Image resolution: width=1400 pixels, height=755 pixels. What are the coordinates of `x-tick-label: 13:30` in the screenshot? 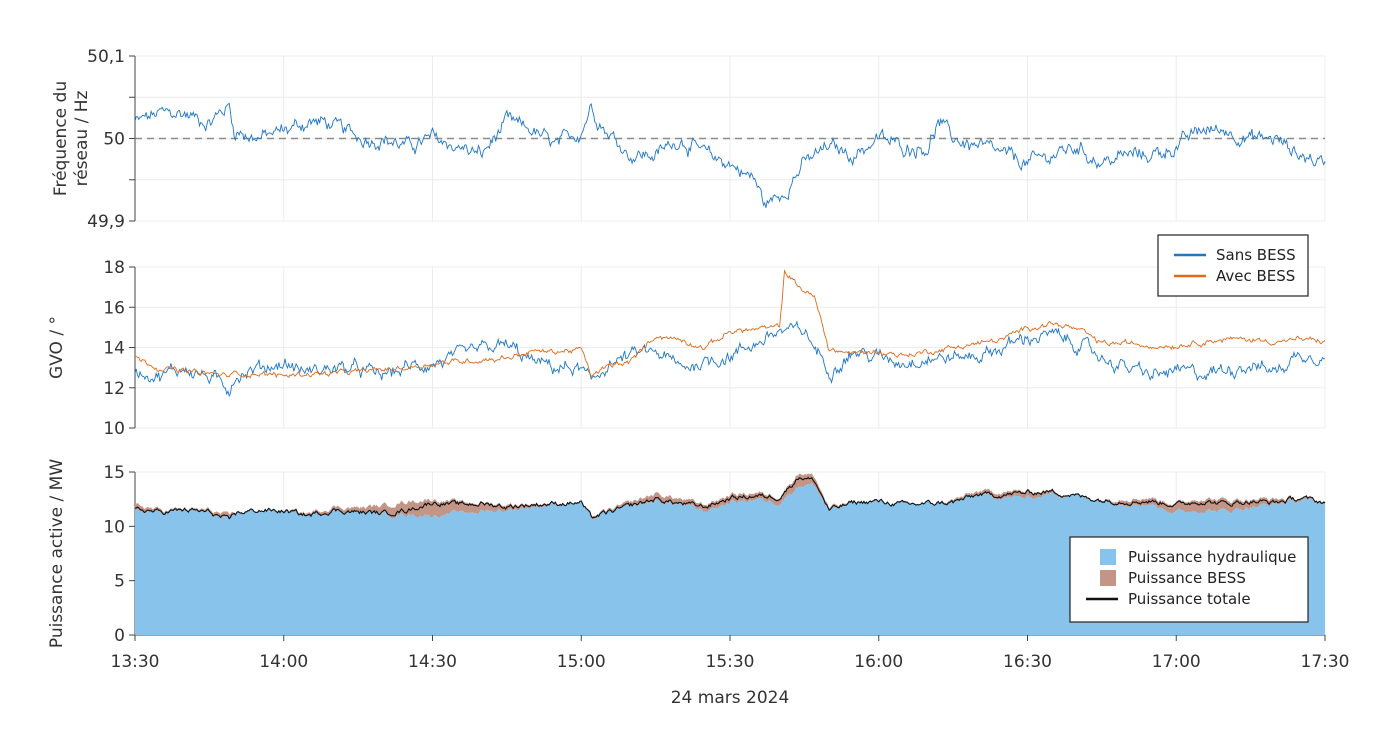 It's located at (135, 662).